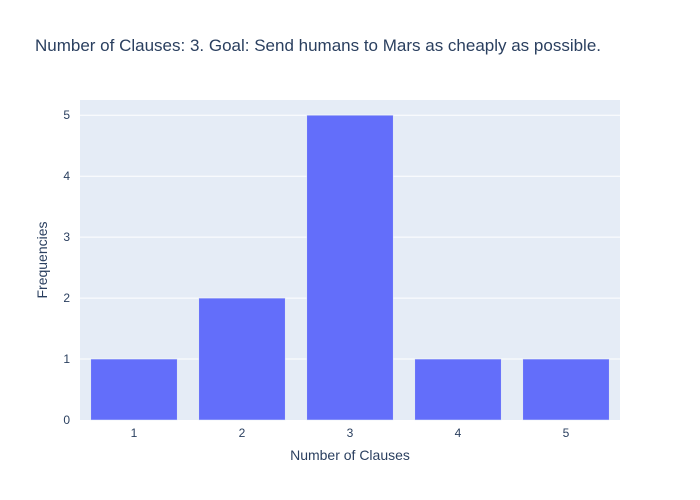 This screenshot has width=700, height=500. I want to click on y-tick-label: 5, so click(66, 115).